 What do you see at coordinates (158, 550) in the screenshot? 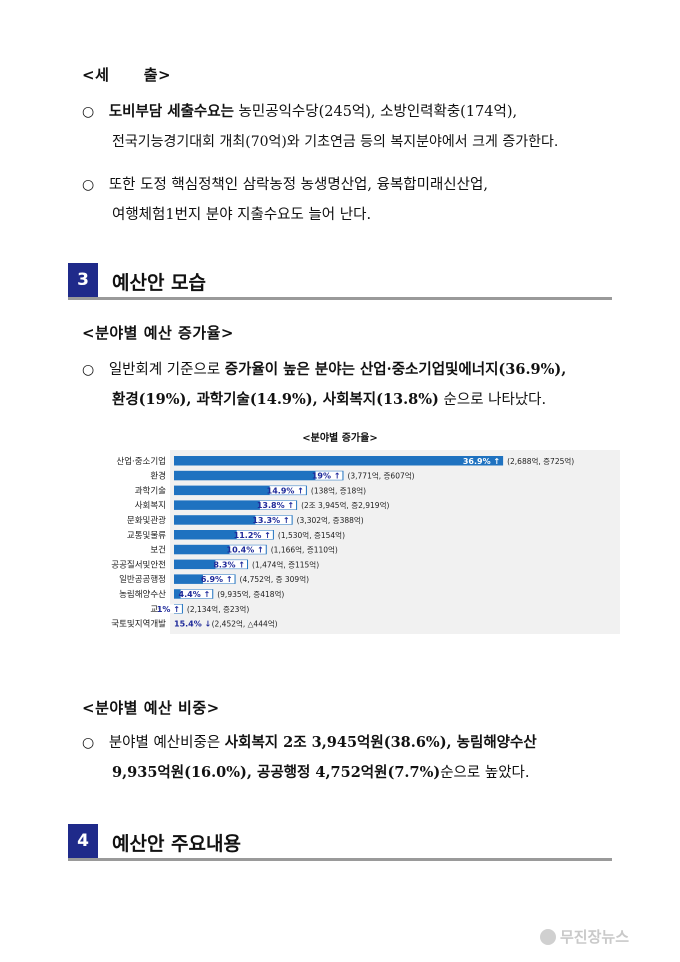
I see `category-label: 보건` at bounding box center [158, 550].